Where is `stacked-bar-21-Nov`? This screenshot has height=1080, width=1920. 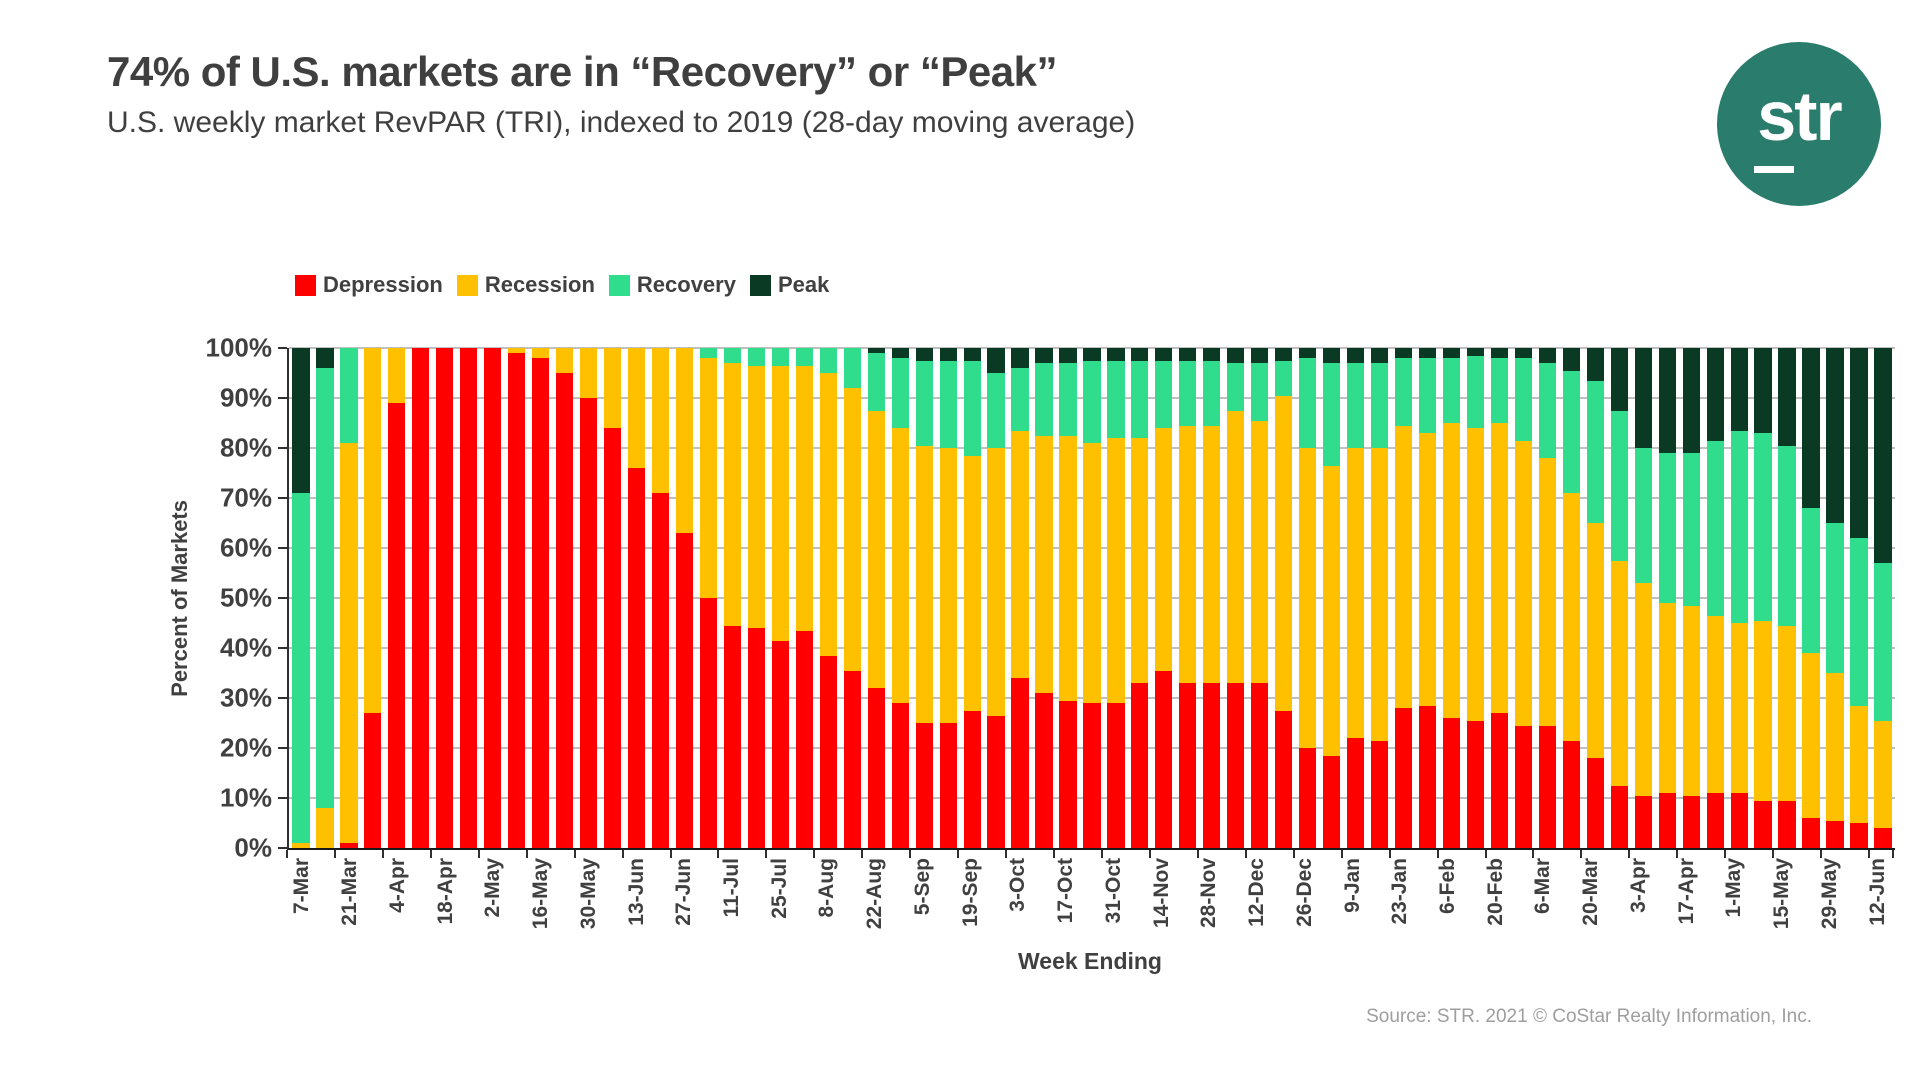 stacked-bar-21-Nov is located at coordinates (1188, 598).